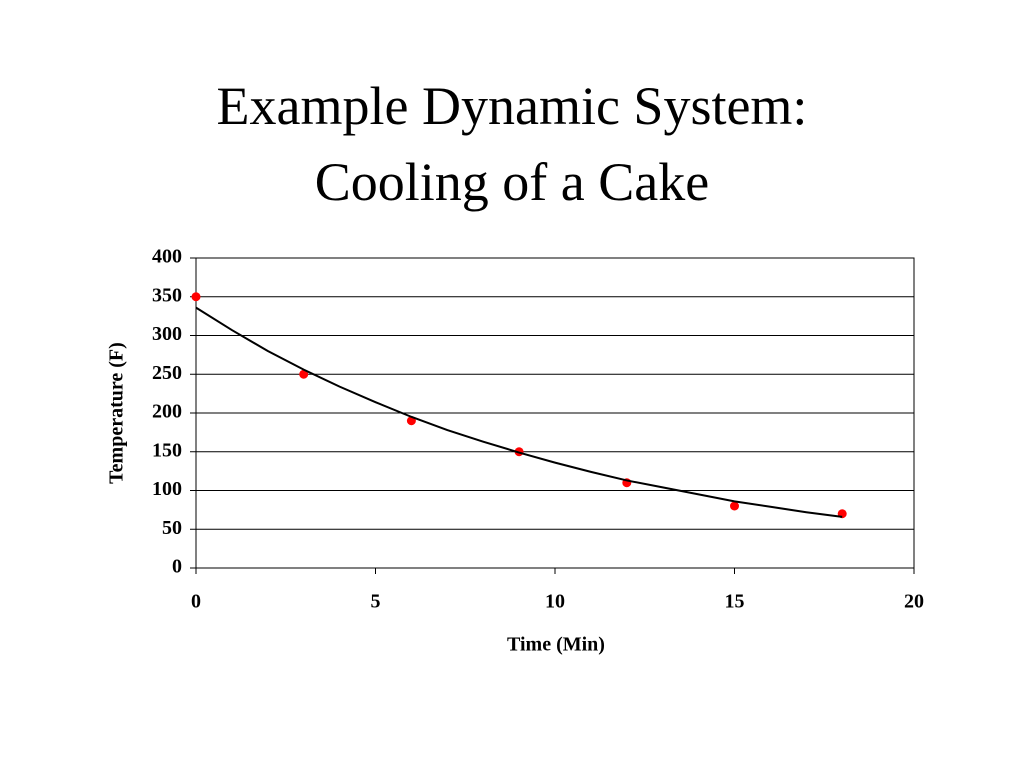  Describe the element at coordinates (177, 567) in the screenshot. I see `y-tick-label: 0` at that location.